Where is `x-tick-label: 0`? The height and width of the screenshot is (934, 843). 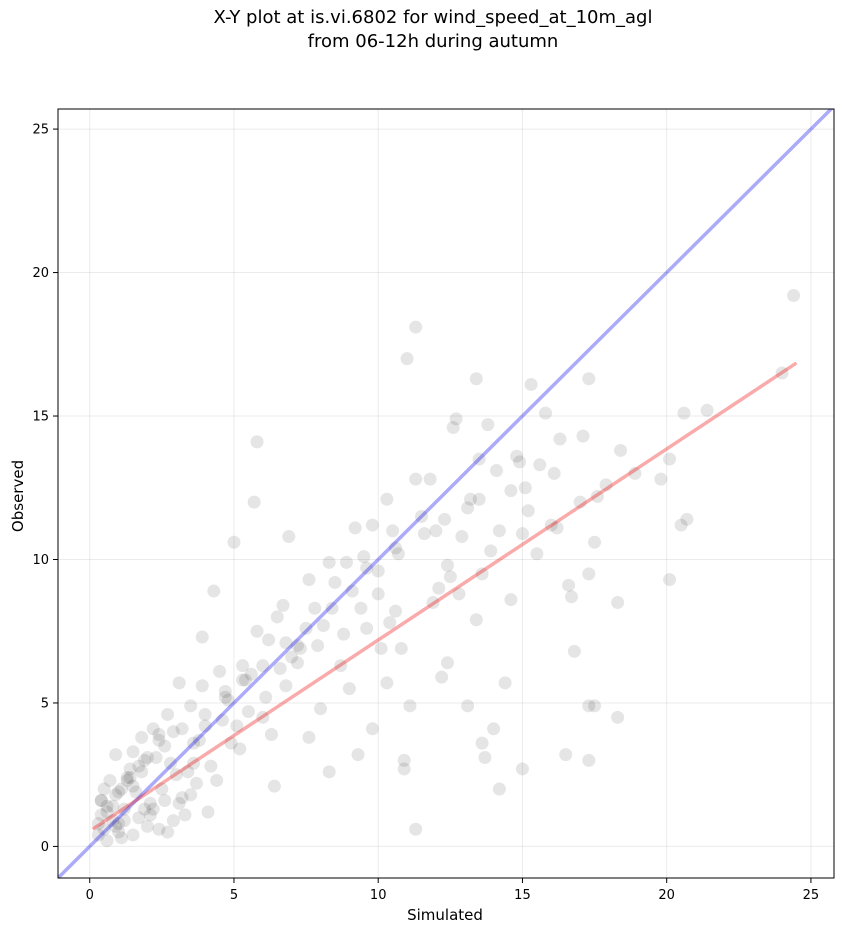
x-tick-label: 0 is located at coordinates (90, 895).